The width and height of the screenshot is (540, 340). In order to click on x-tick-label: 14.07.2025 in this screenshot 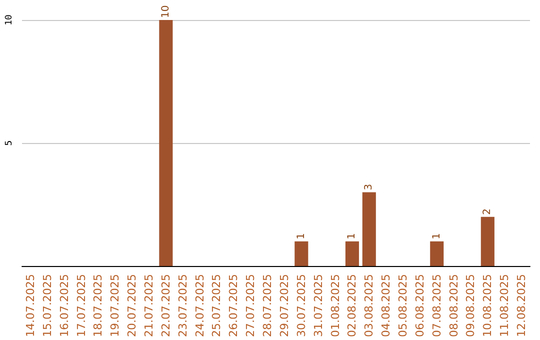, I will do `click(30, 306)`.